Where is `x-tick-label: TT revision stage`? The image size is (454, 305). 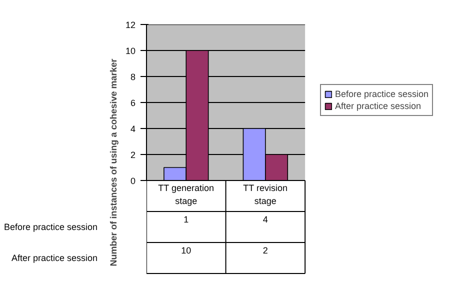
x-tick-label: TT revision stage is located at coordinates (265, 194).